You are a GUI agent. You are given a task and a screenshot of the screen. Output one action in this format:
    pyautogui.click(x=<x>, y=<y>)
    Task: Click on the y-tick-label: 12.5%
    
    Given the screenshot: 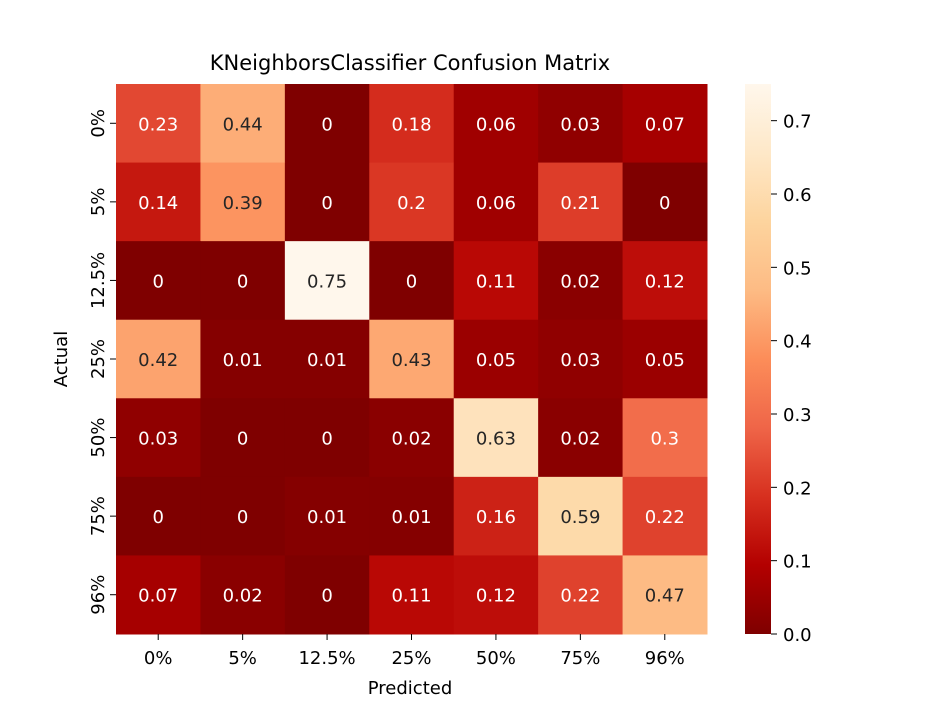 What is the action you would take?
    pyautogui.click(x=98, y=280)
    